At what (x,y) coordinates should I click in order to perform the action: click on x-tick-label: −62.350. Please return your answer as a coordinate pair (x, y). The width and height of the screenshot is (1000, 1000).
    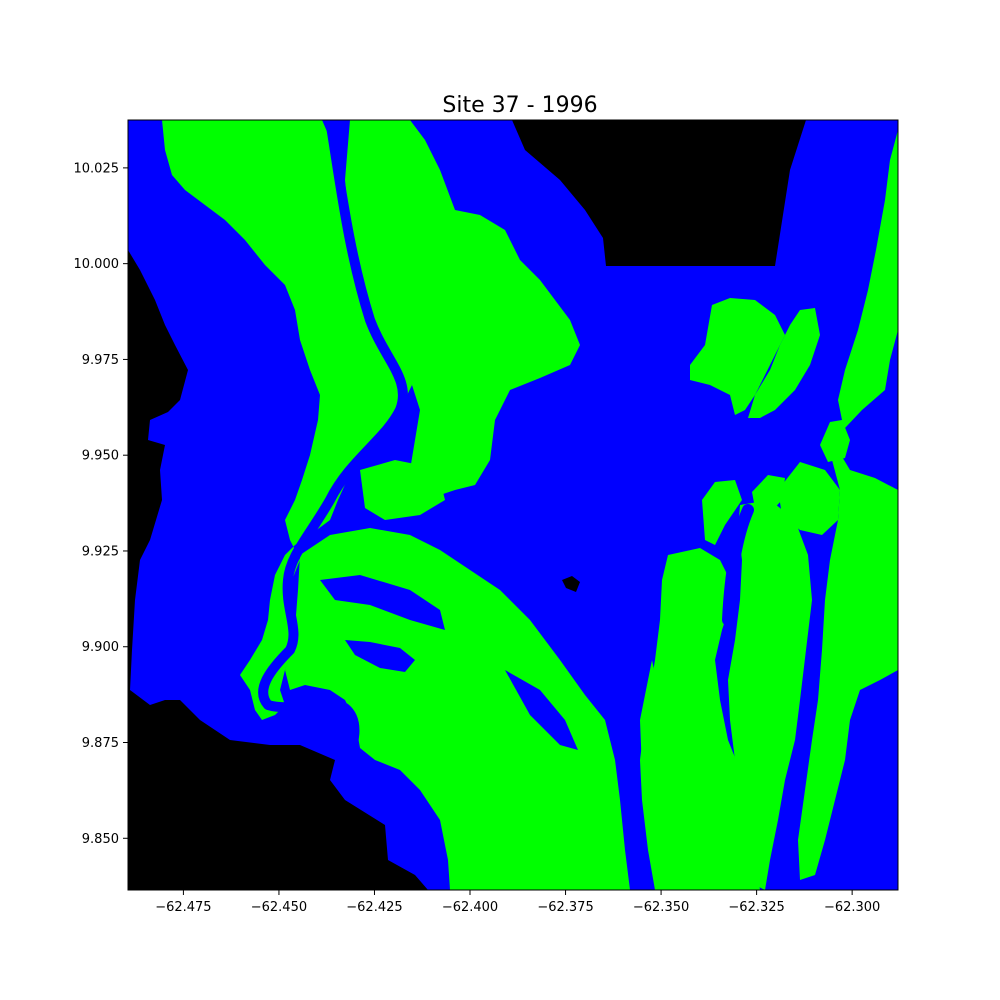
    Looking at the image, I should click on (661, 907).